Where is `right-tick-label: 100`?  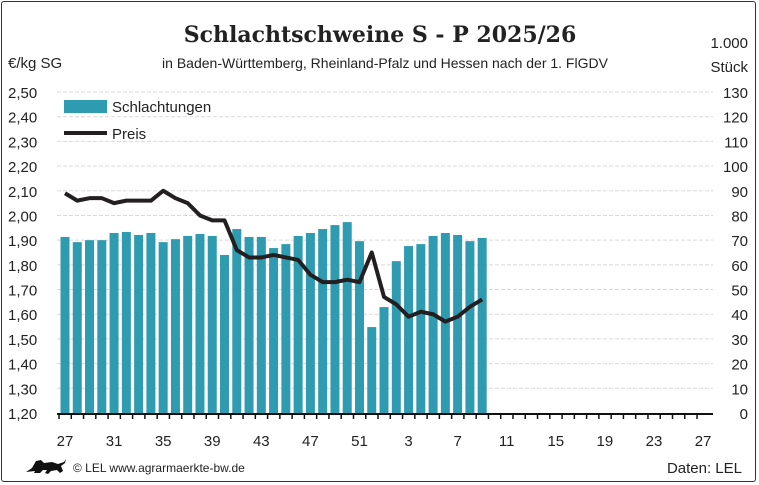
right-tick-label: 100 is located at coordinates (735, 167).